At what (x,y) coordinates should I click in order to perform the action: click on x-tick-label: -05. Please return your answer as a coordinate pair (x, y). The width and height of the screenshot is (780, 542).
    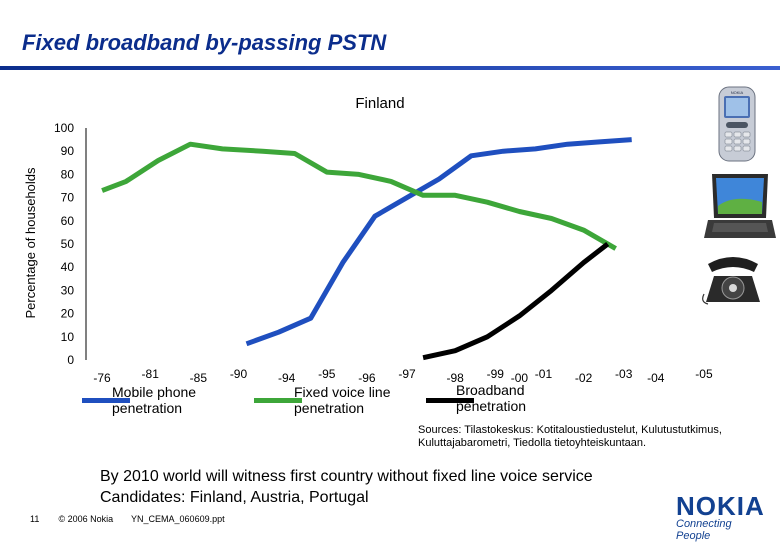
    Looking at the image, I should click on (704, 374).